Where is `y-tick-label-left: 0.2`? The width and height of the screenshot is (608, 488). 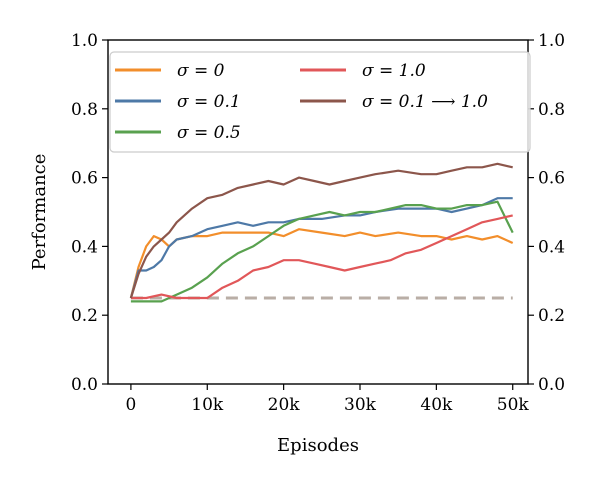 y-tick-label-left: 0.2 is located at coordinates (84, 316).